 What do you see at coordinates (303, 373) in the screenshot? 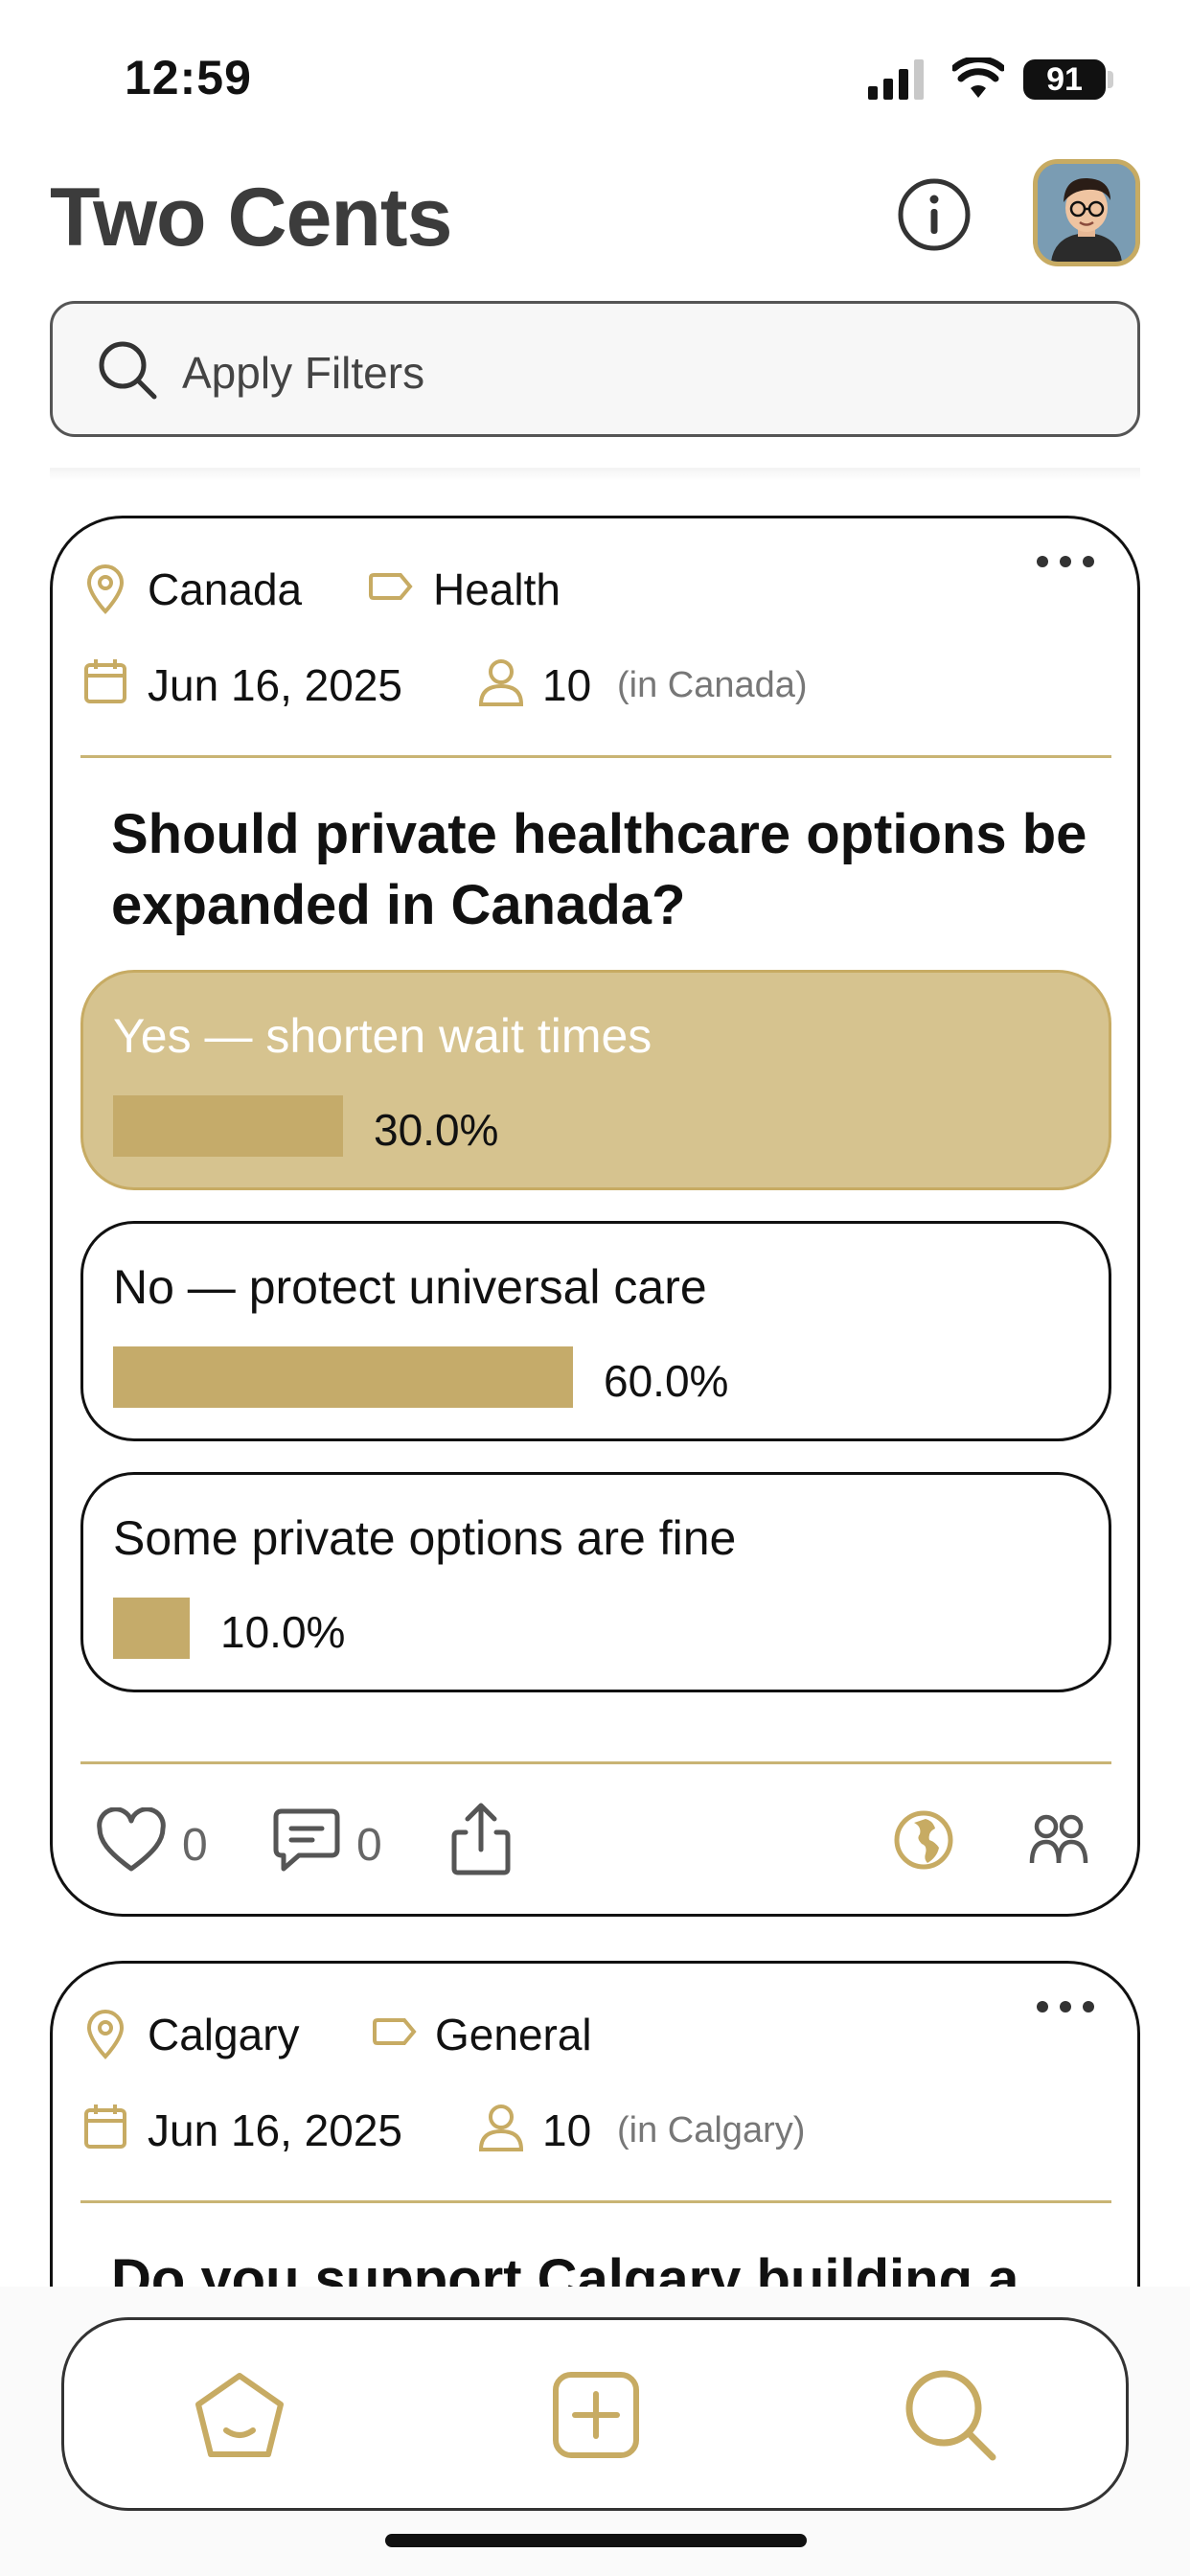
I see `search-input: Apply Filters` at bounding box center [303, 373].